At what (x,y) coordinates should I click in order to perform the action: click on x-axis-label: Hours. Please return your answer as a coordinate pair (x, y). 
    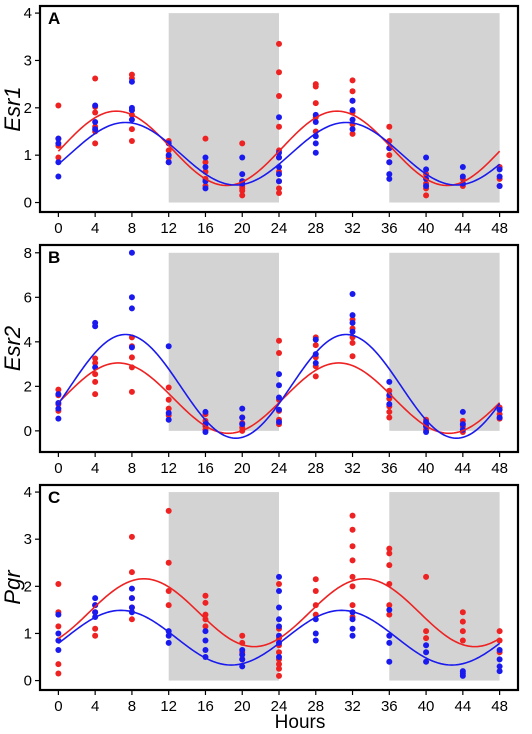
    Looking at the image, I should click on (300, 722).